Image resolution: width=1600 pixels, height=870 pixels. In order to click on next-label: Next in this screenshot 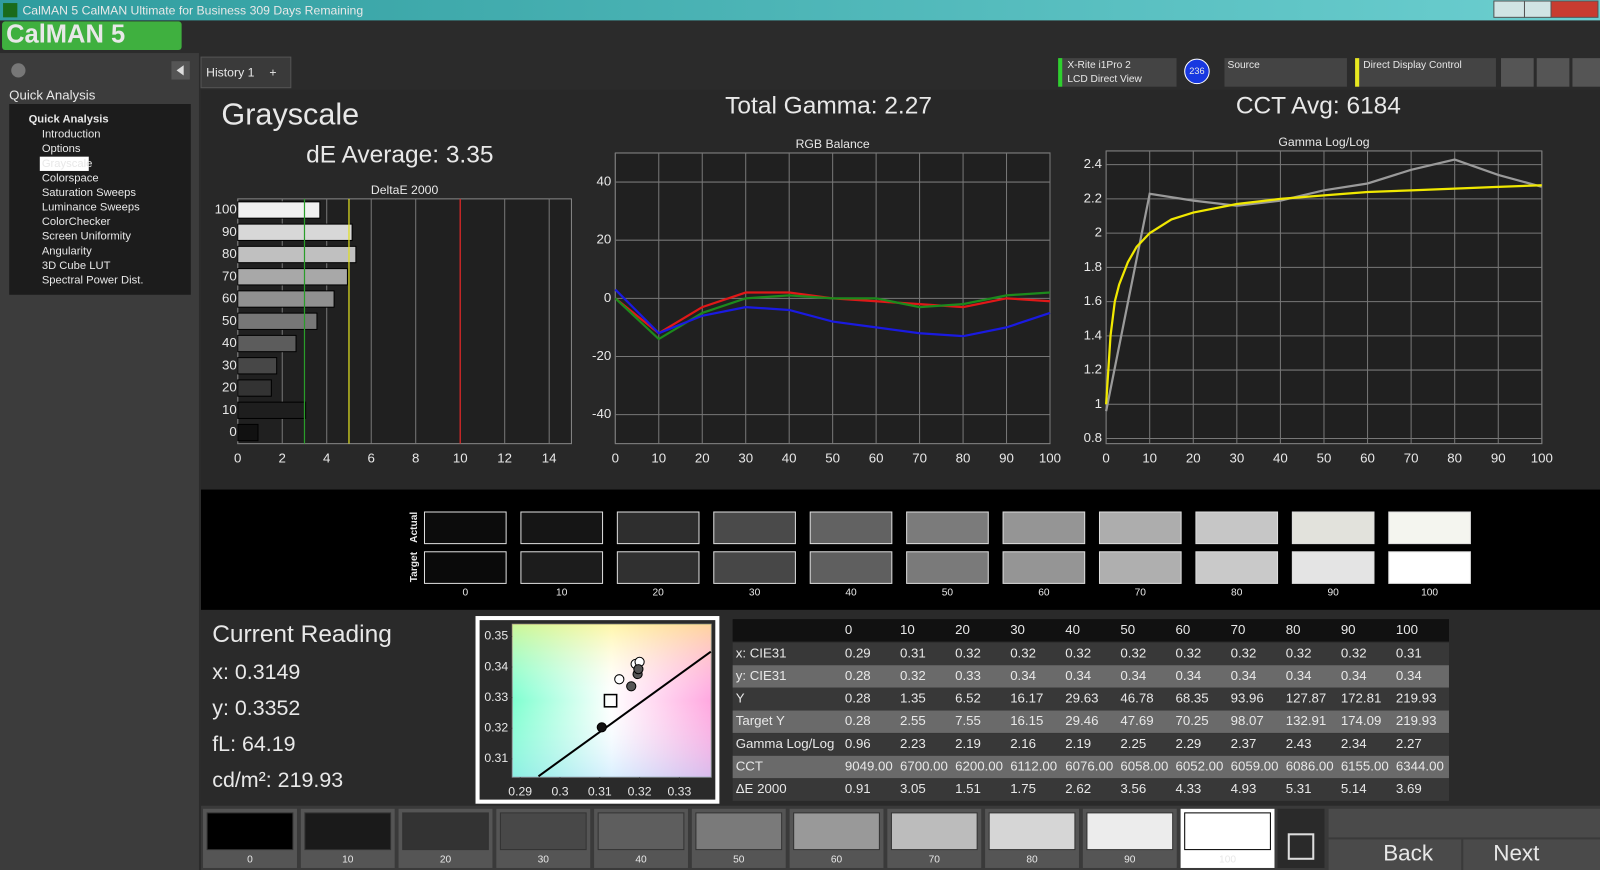, I will do `click(1516, 853)`.